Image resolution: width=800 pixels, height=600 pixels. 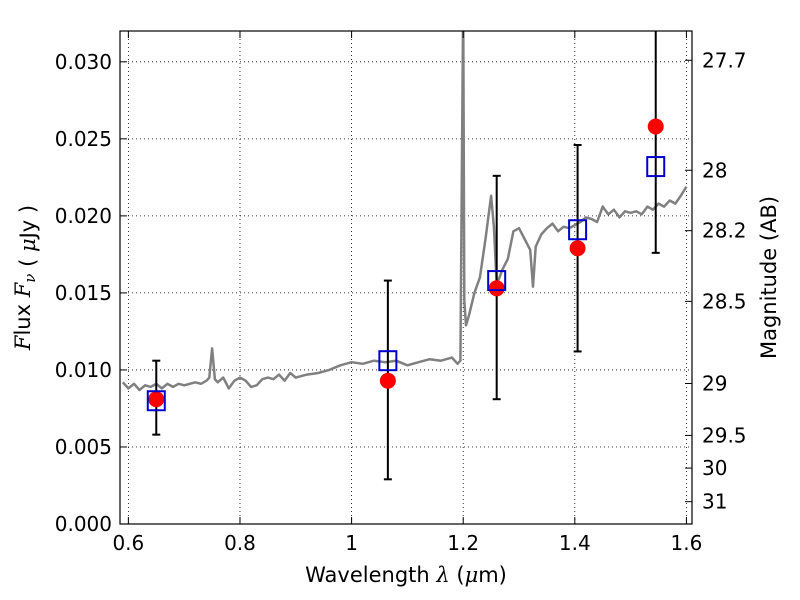 What do you see at coordinates (240, 543) in the screenshot?
I see `x-tick-label: 0.8` at bounding box center [240, 543].